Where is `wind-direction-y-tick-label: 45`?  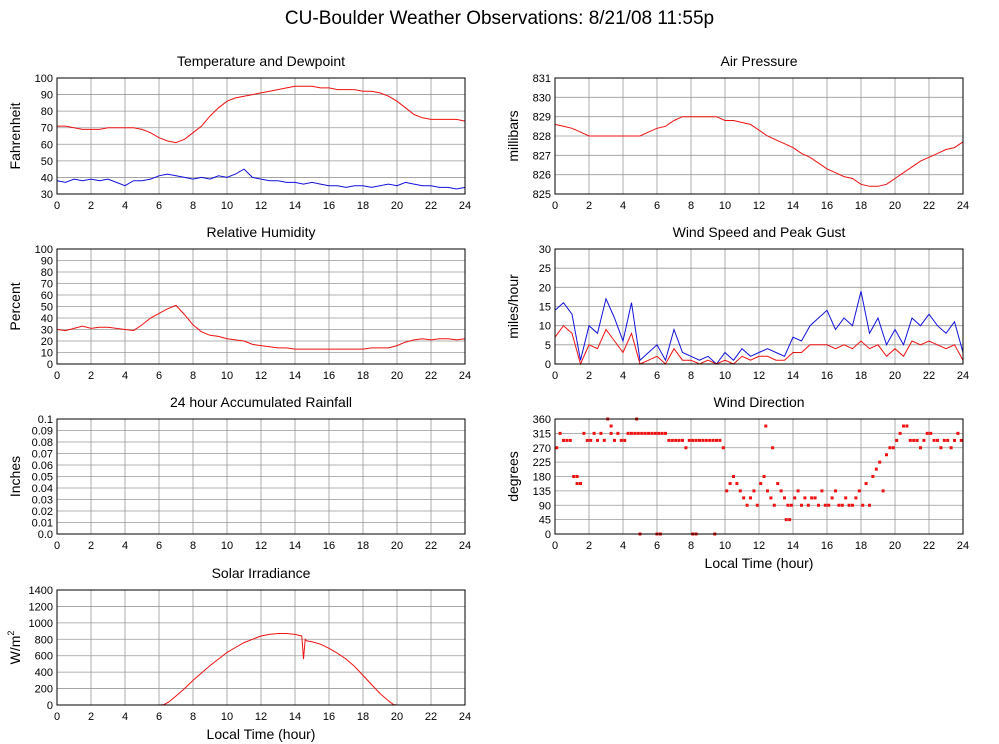
wind-direction-y-tick-label: 45 is located at coordinates (545, 521).